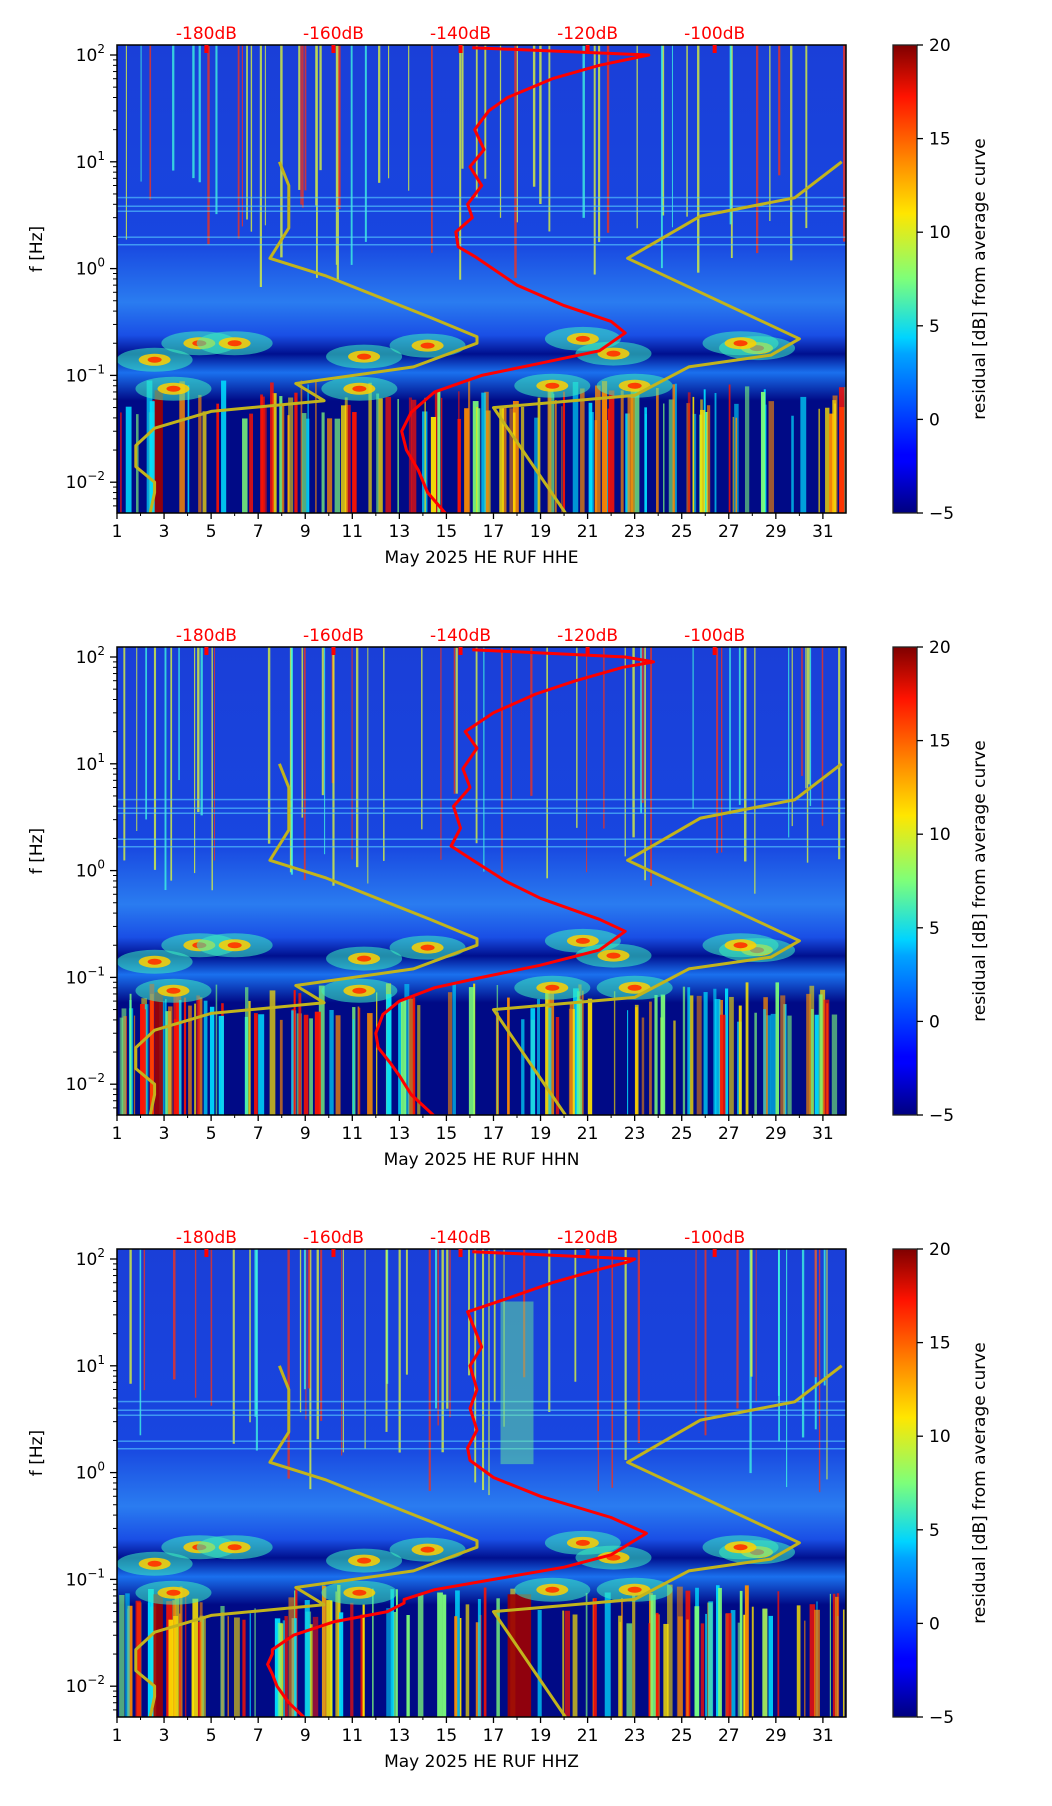 This screenshot has height=1806, width=1052. Describe the element at coordinates (460, 1238) in the screenshot. I see `db-tick-label: -140dB` at that location.